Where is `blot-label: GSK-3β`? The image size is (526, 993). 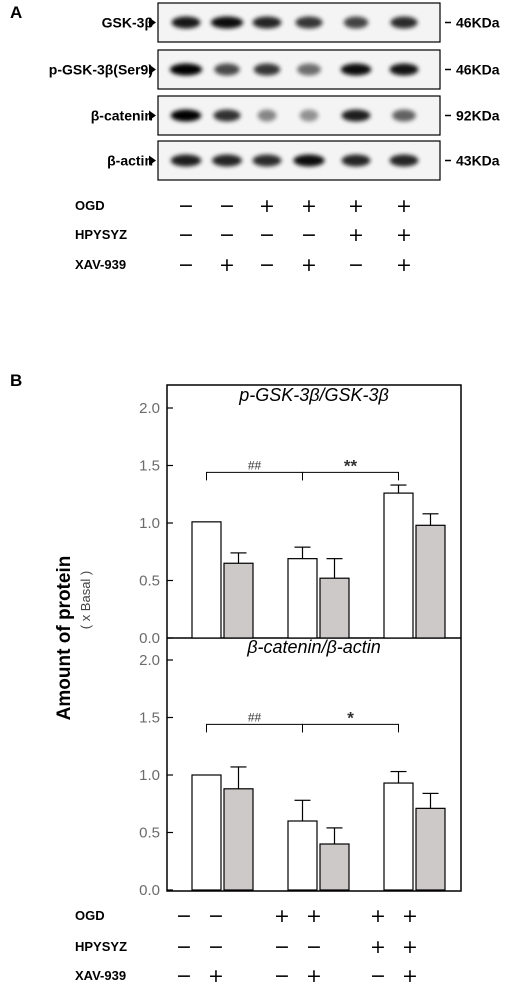
blot-label: GSK-3β is located at coordinates (128, 23).